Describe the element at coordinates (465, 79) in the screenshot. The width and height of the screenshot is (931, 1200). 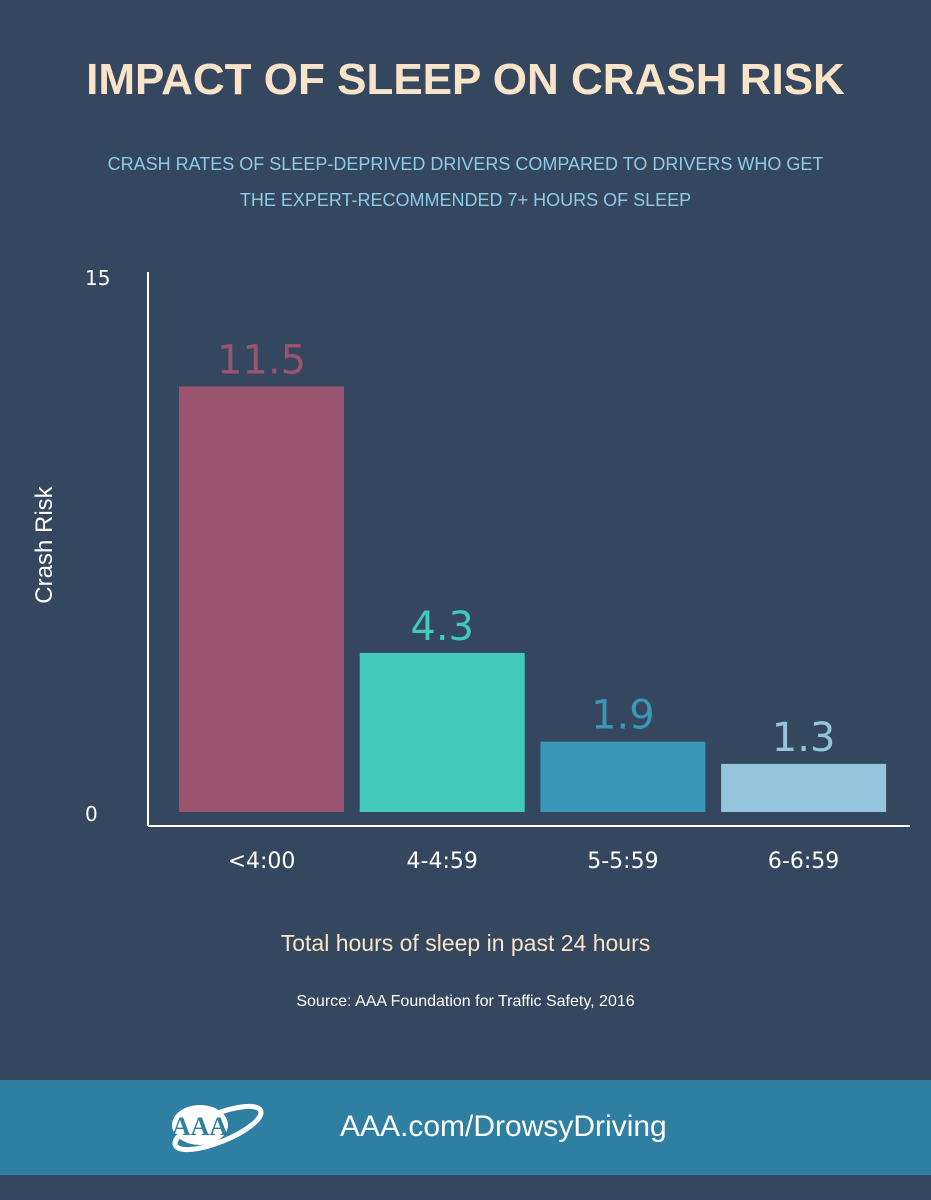
I see `chart-title: IMPACT OF SLEEP ON CRASH RISK` at that location.